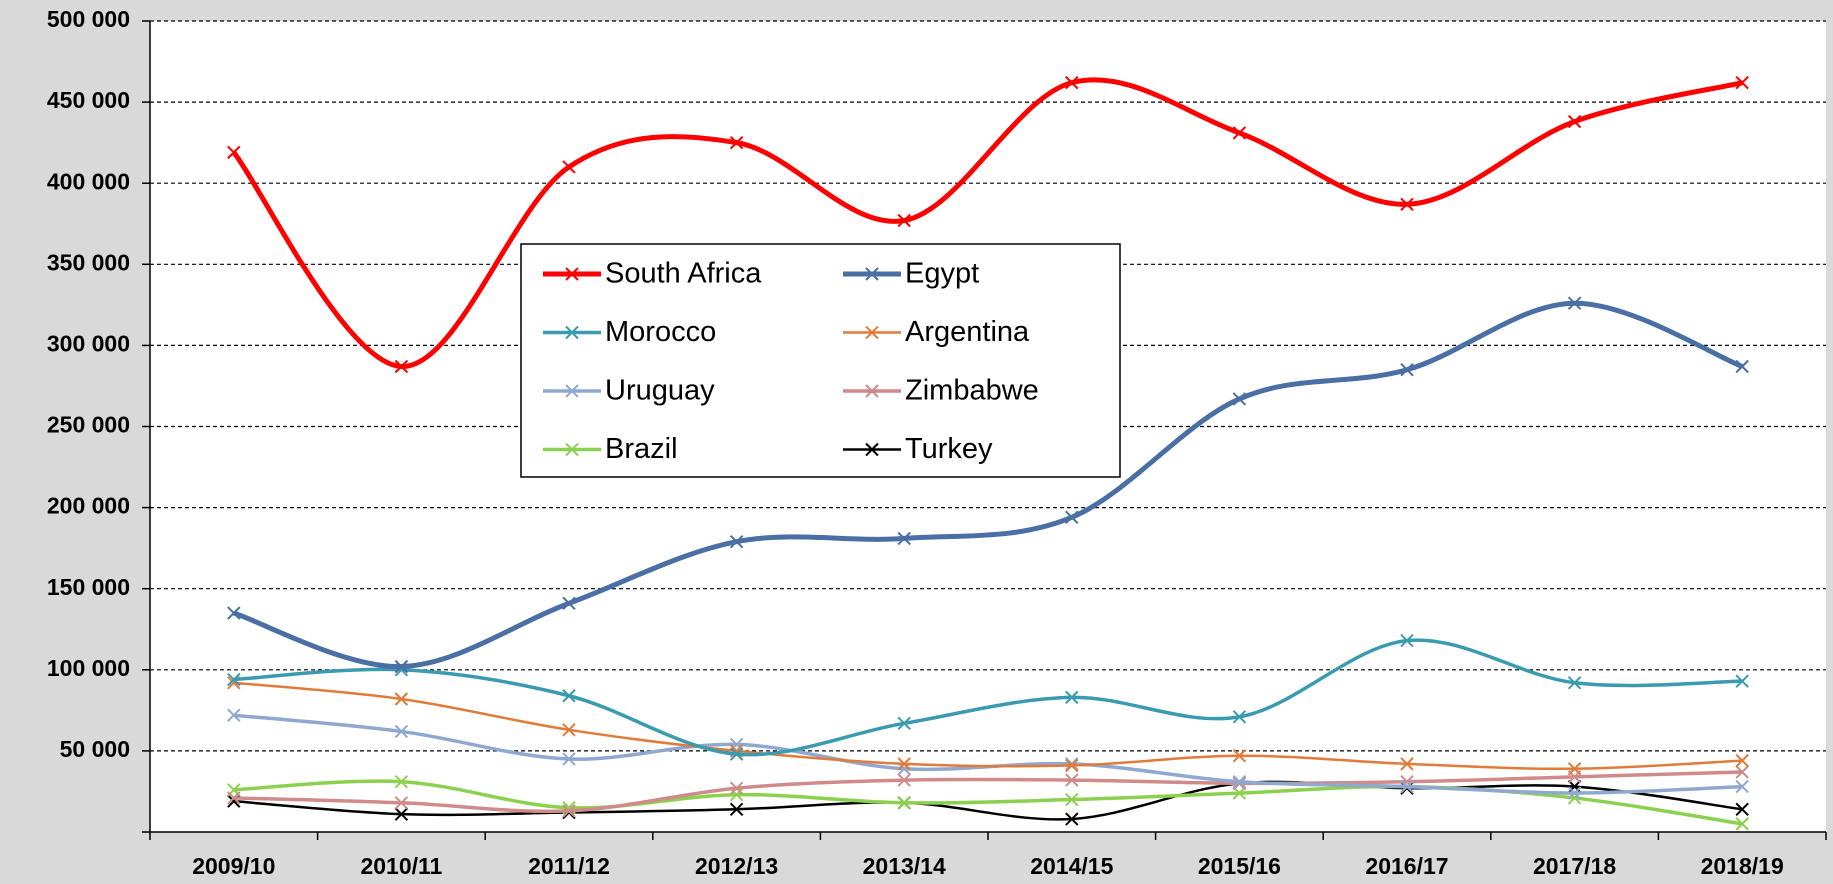  Describe the element at coordinates (401, 866) in the screenshot. I see `x-tick-label: 2010/11` at that location.